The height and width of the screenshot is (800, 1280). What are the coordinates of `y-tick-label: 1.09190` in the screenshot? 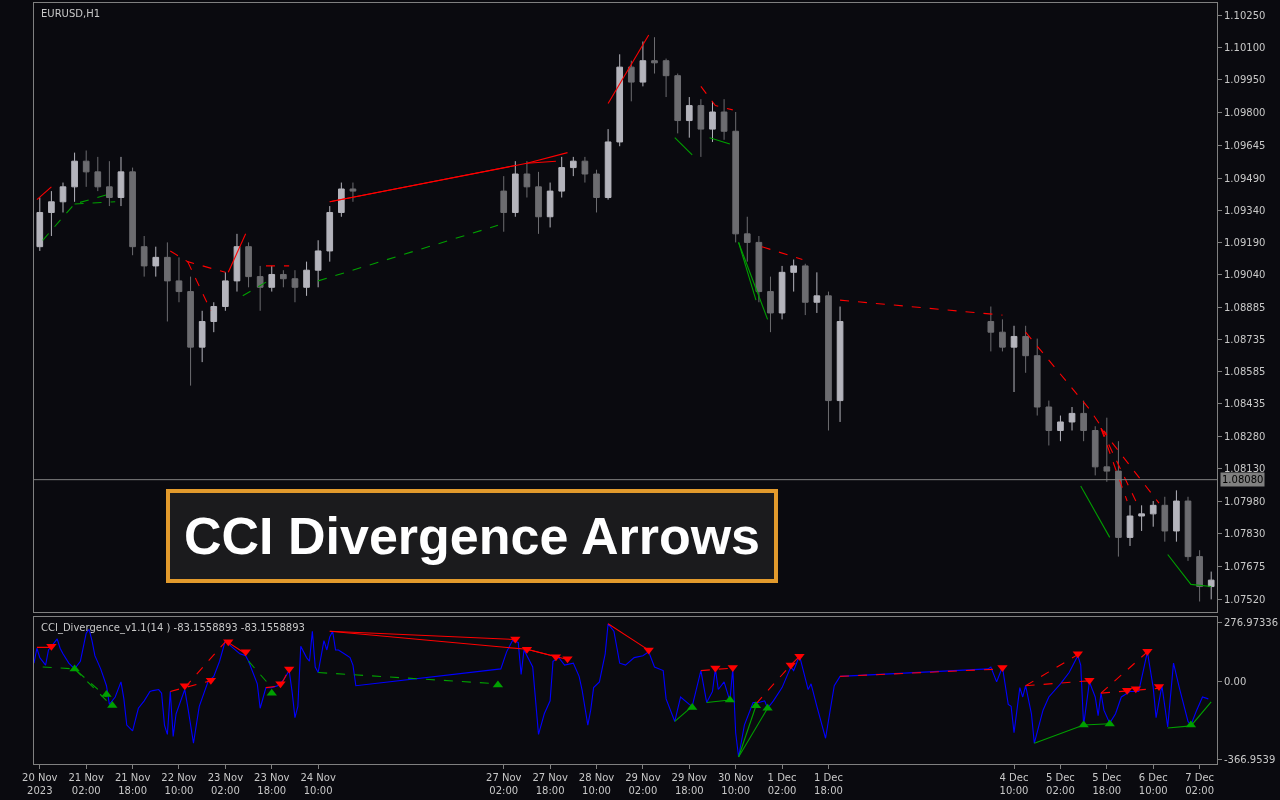 It's located at (1245, 242).